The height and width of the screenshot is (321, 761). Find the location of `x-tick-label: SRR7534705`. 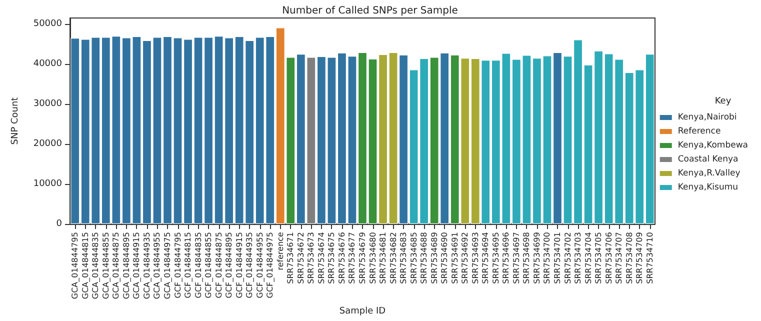

x-tick-label: SRR7534705 is located at coordinates (599, 258).